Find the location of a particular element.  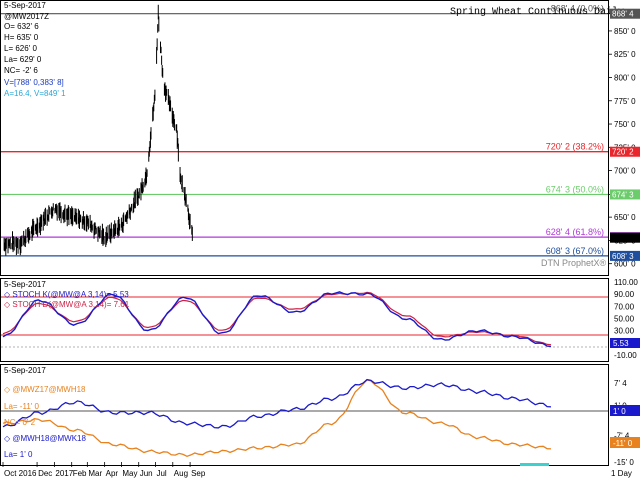

fib-label-0: 868' 4 (0.0%) is located at coordinates (577, 9).